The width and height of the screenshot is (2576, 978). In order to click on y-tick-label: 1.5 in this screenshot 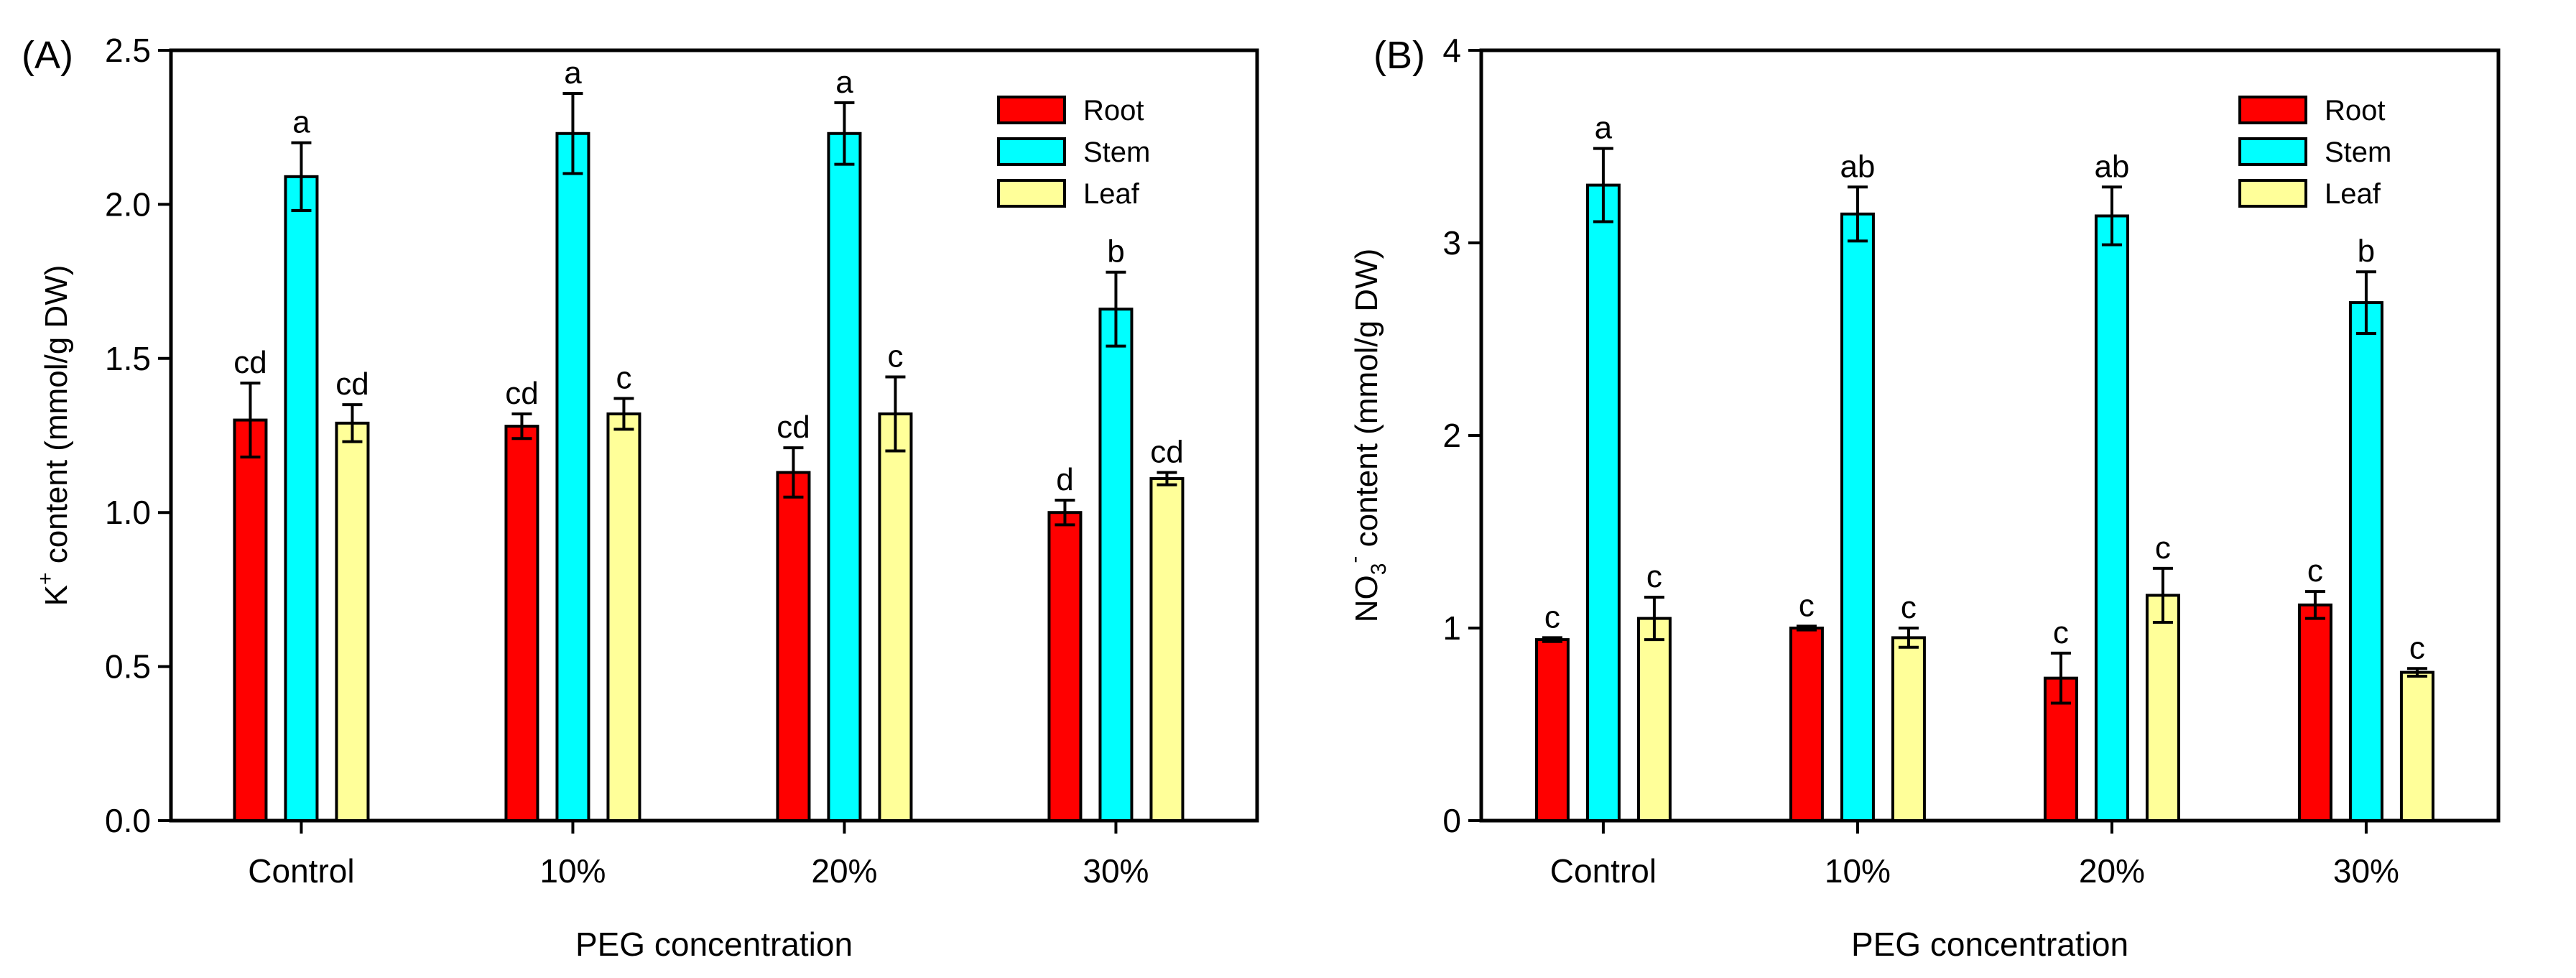, I will do `click(128, 358)`.